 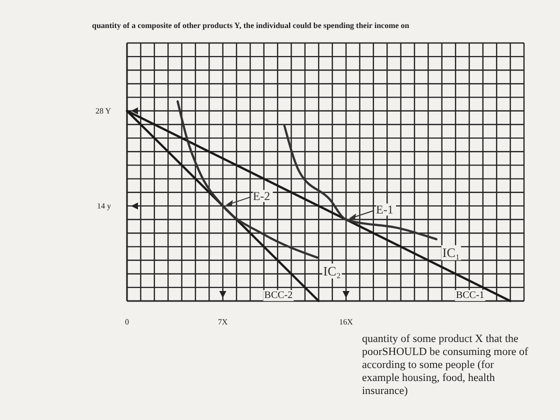 What do you see at coordinates (223, 322) in the screenshot?
I see `x-tick-label: 7X` at bounding box center [223, 322].